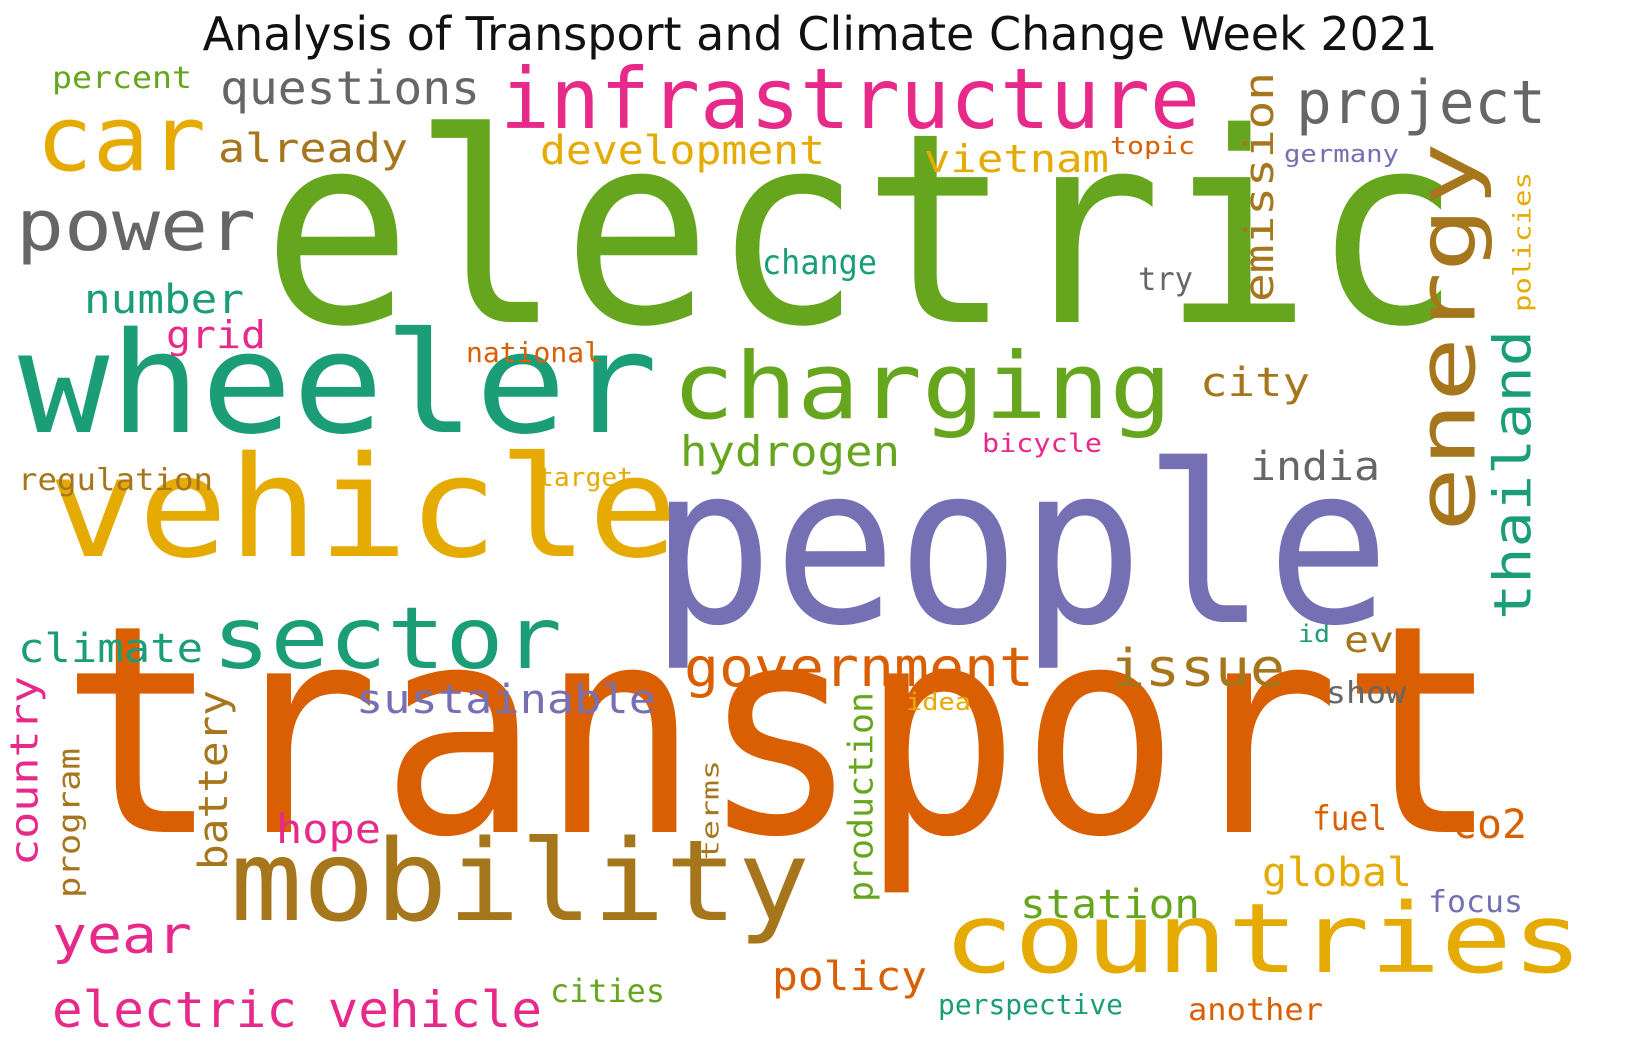 The width and height of the screenshot is (1640, 1049). What do you see at coordinates (1514, 475) in the screenshot?
I see `word-thailand: thailand` at bounding box center [1514, 475].